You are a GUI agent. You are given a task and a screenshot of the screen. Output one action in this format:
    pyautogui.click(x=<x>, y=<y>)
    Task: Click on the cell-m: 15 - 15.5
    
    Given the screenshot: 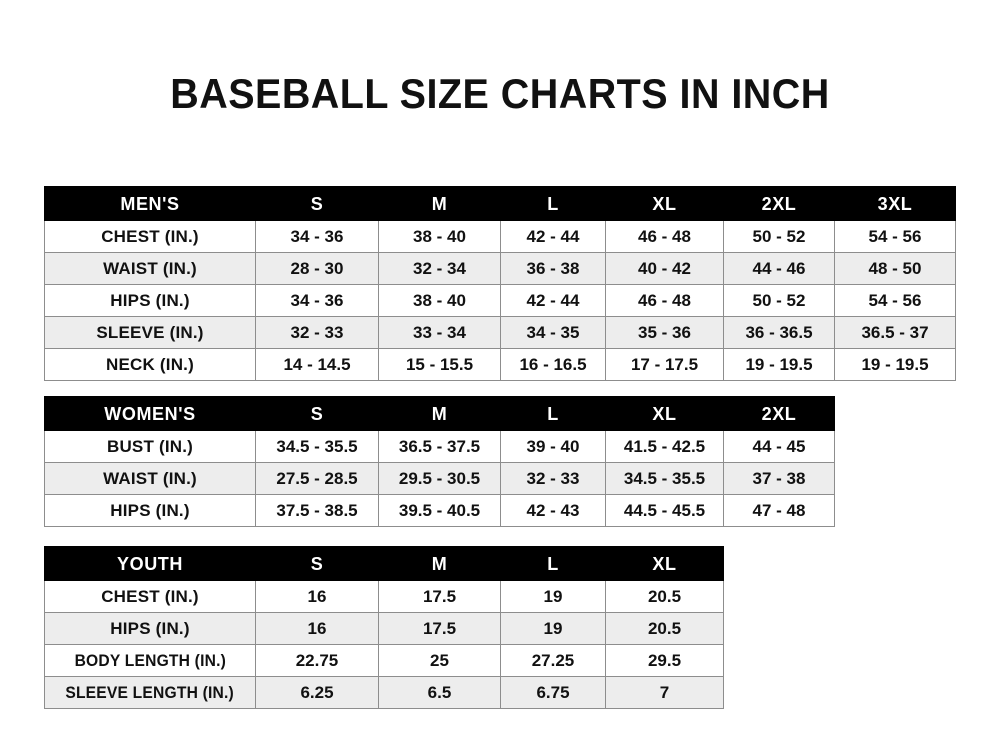 What is the action you would take?
    pyautogui.click(x=439, y=364)
    